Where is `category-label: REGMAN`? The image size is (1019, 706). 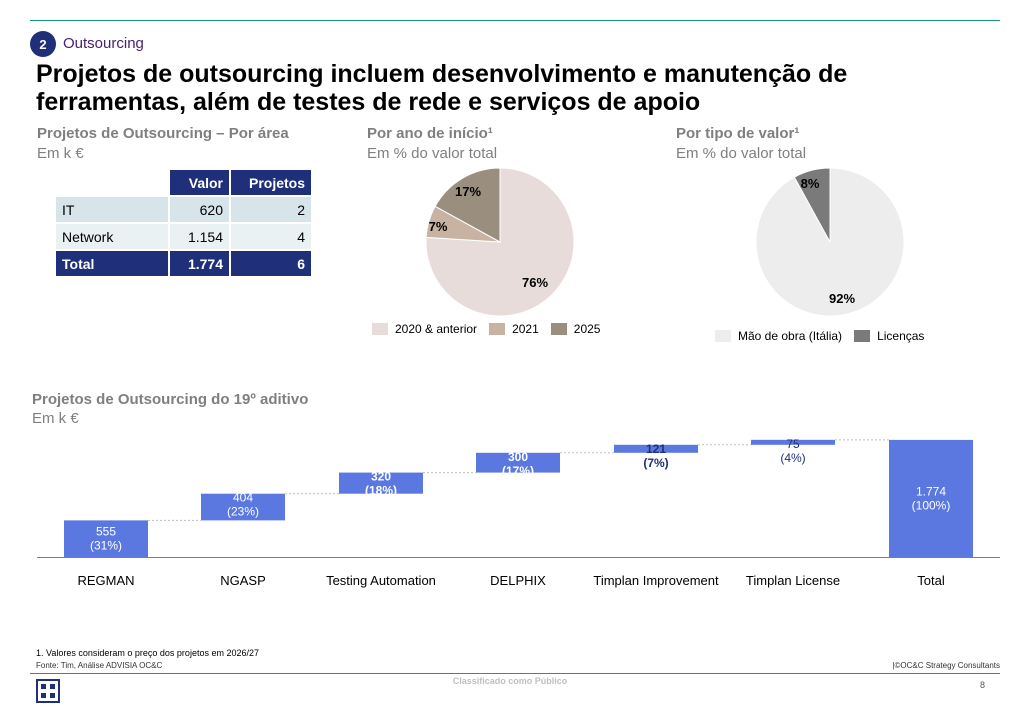
category-label: REGMAN is located at coordinates (106, 580).